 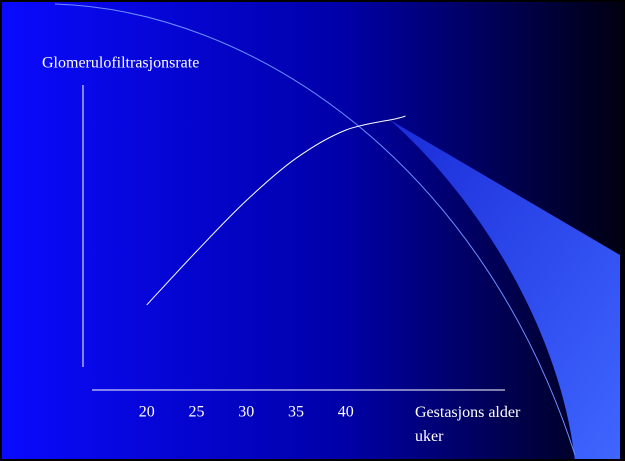 What do you see at coordinates (120, 63) in the screenshot?
I see `chart-title: Glomerulofiltrasjonsrate` at bounding box center [120, 63].